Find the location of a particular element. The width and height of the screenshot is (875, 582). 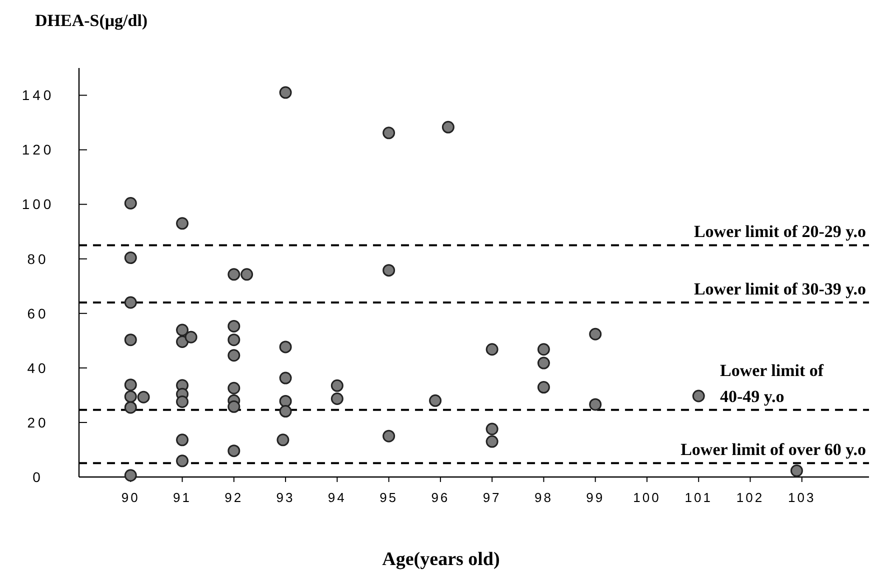

x-tick-label: 99 is located at coordinates (595, 497).